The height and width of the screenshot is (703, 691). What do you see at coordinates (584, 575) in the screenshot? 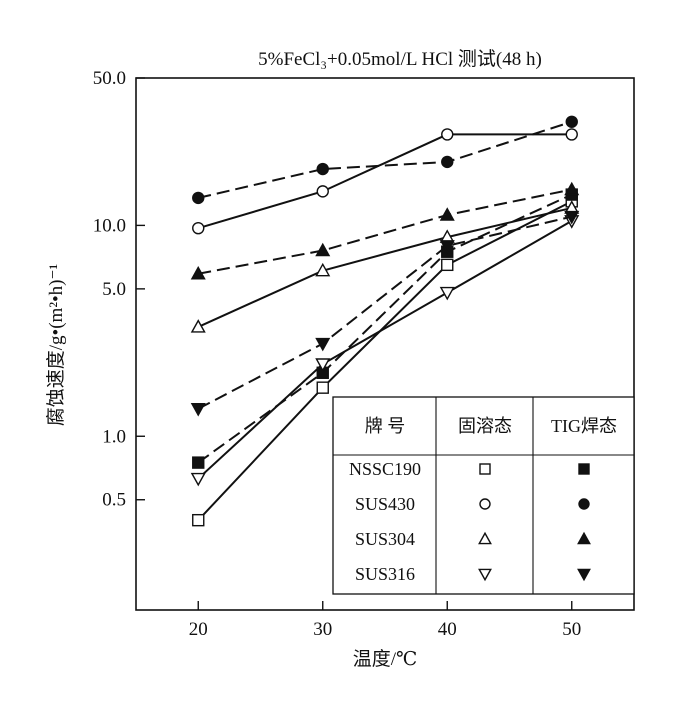
I see `legend-tig-symbol-3: ▼` at bounding box center [584, 575].